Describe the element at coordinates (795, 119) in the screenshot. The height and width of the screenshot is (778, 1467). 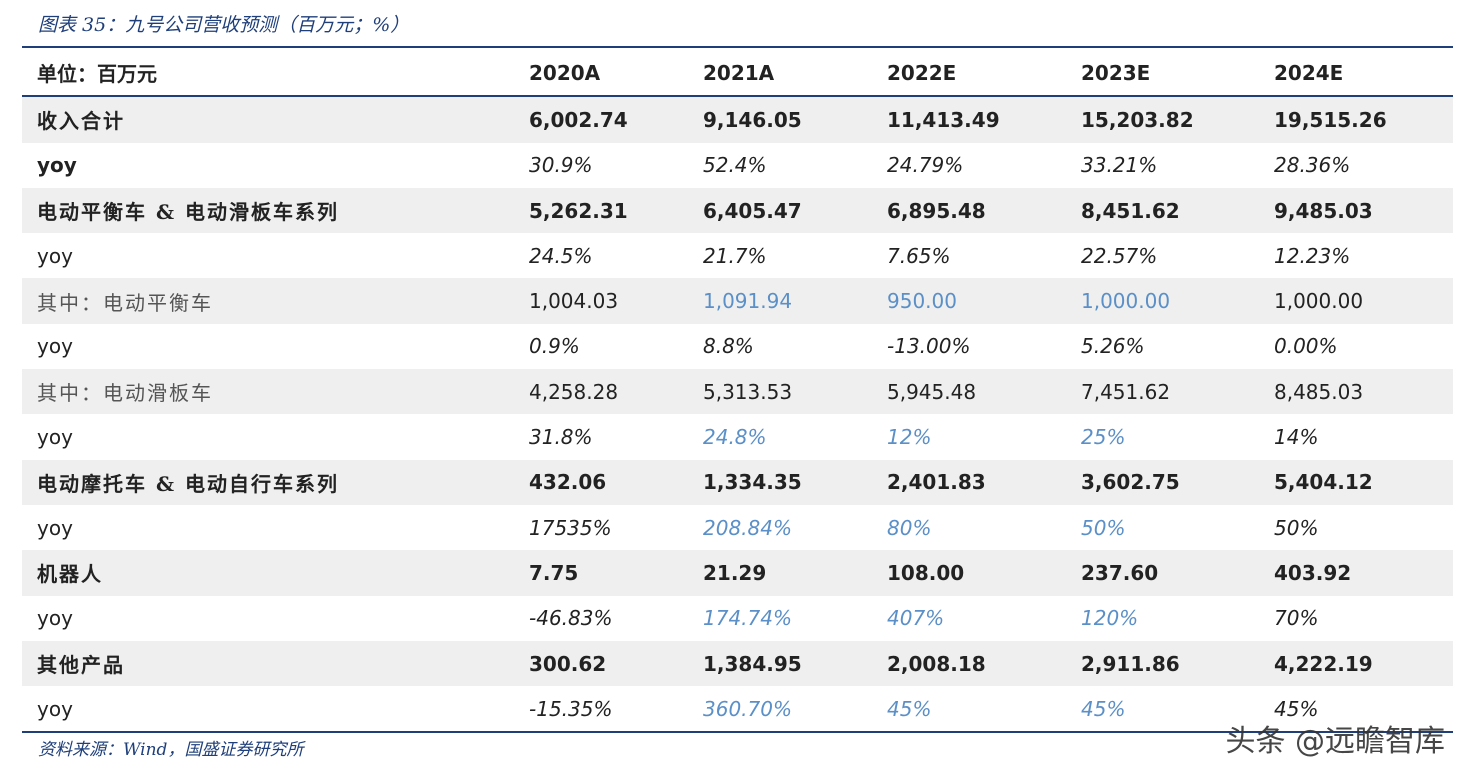
I see `value-cell: 9,146.05` at that location.